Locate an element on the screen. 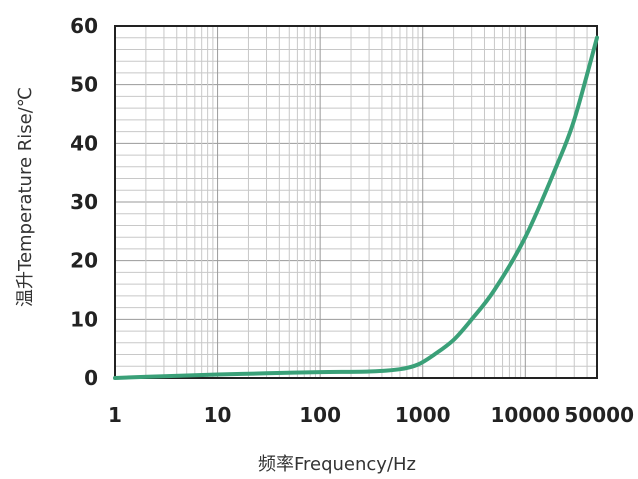 The height and width of the screenshot is (479, 638). y-tick-label: 10 is located at coordinates (84, 319).